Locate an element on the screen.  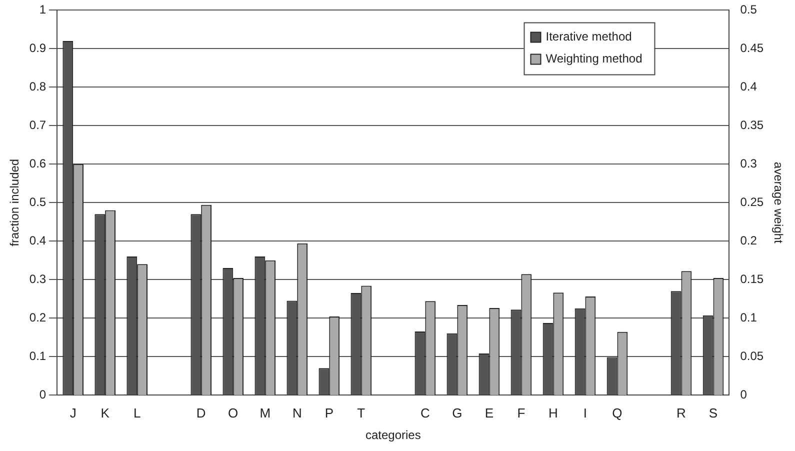
x-tick-label: D is located at coordinates (201, 412).